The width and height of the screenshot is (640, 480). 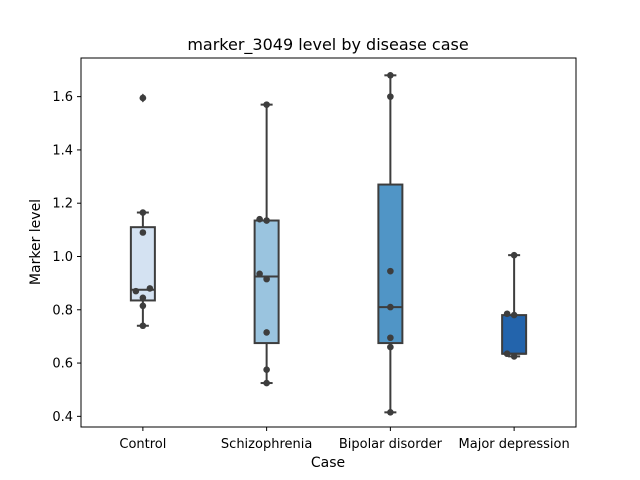 I want to click on points-group-major-depression, so click(x=510, y=305).